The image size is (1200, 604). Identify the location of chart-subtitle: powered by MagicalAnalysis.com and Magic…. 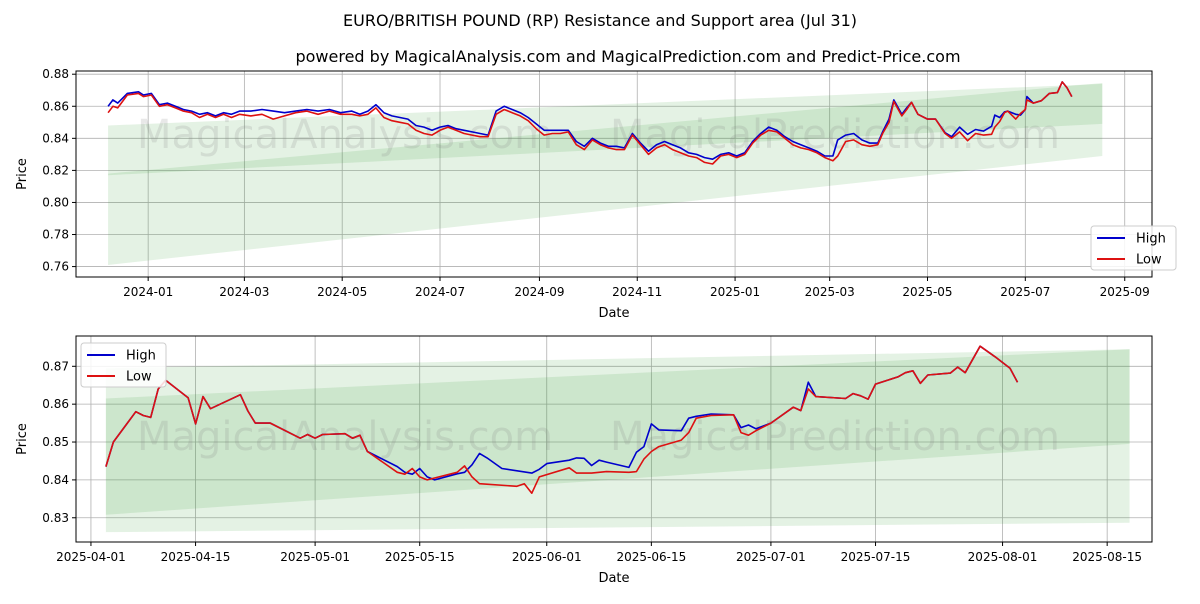
(627, 56).